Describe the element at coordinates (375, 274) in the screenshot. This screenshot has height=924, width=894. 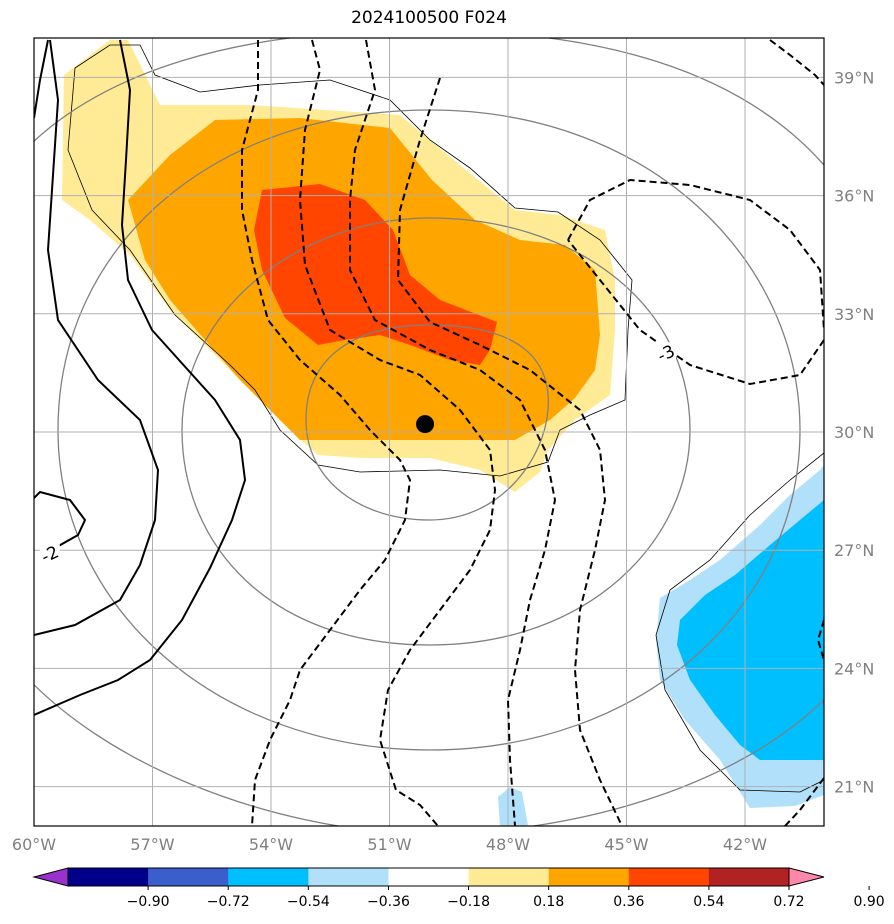
I see `positive-field-red-orange` at that location.